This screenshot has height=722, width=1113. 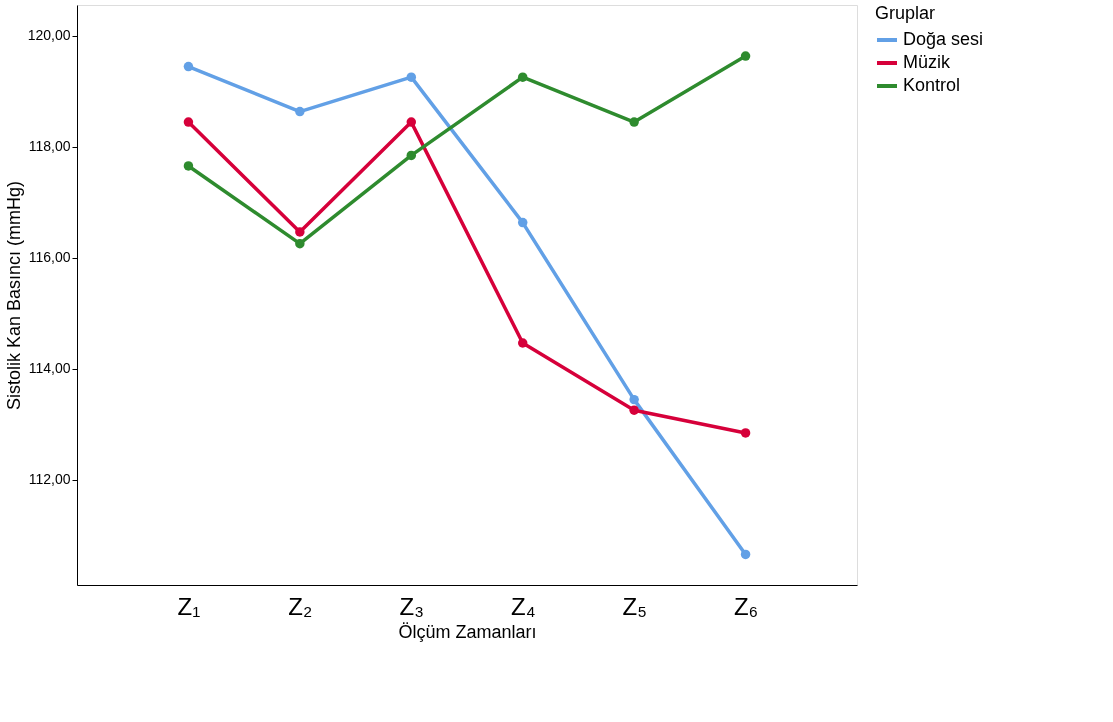 I want to click on x-tick-label: Z₂, so click(x=300, y=606).